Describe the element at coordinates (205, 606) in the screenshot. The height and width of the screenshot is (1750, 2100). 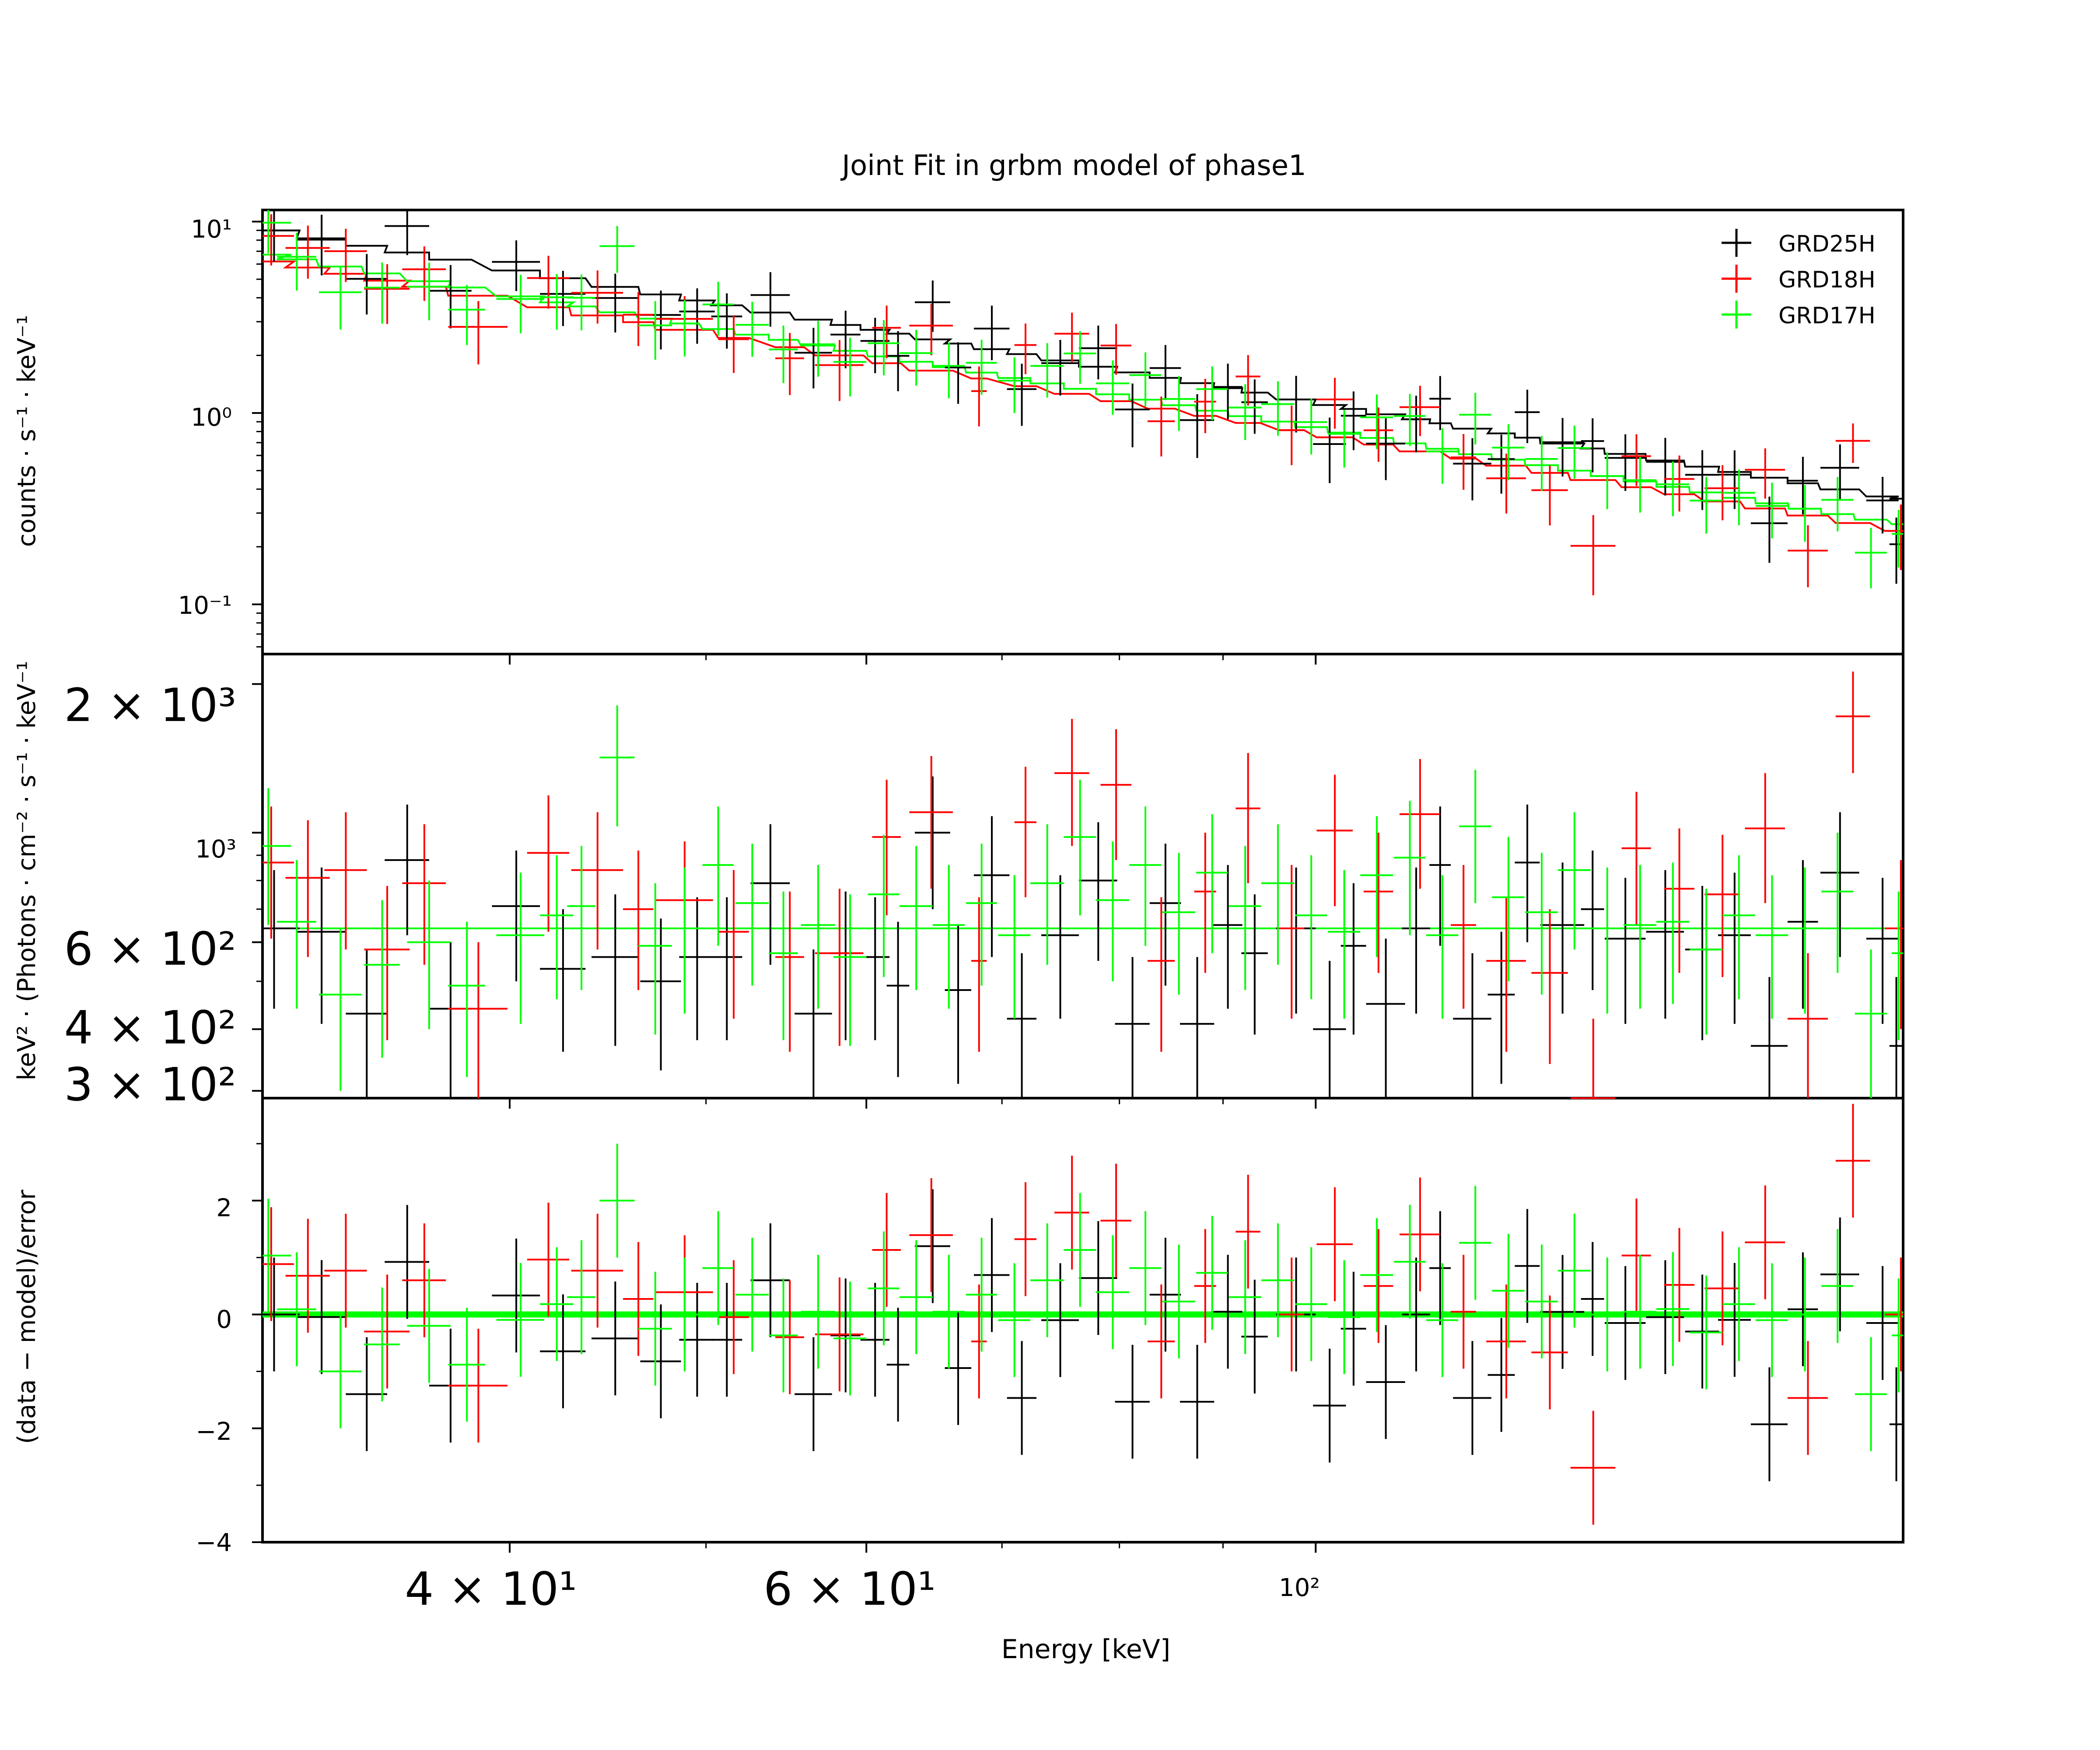
I see `y-tick-label: 10⁻¹` at that location.